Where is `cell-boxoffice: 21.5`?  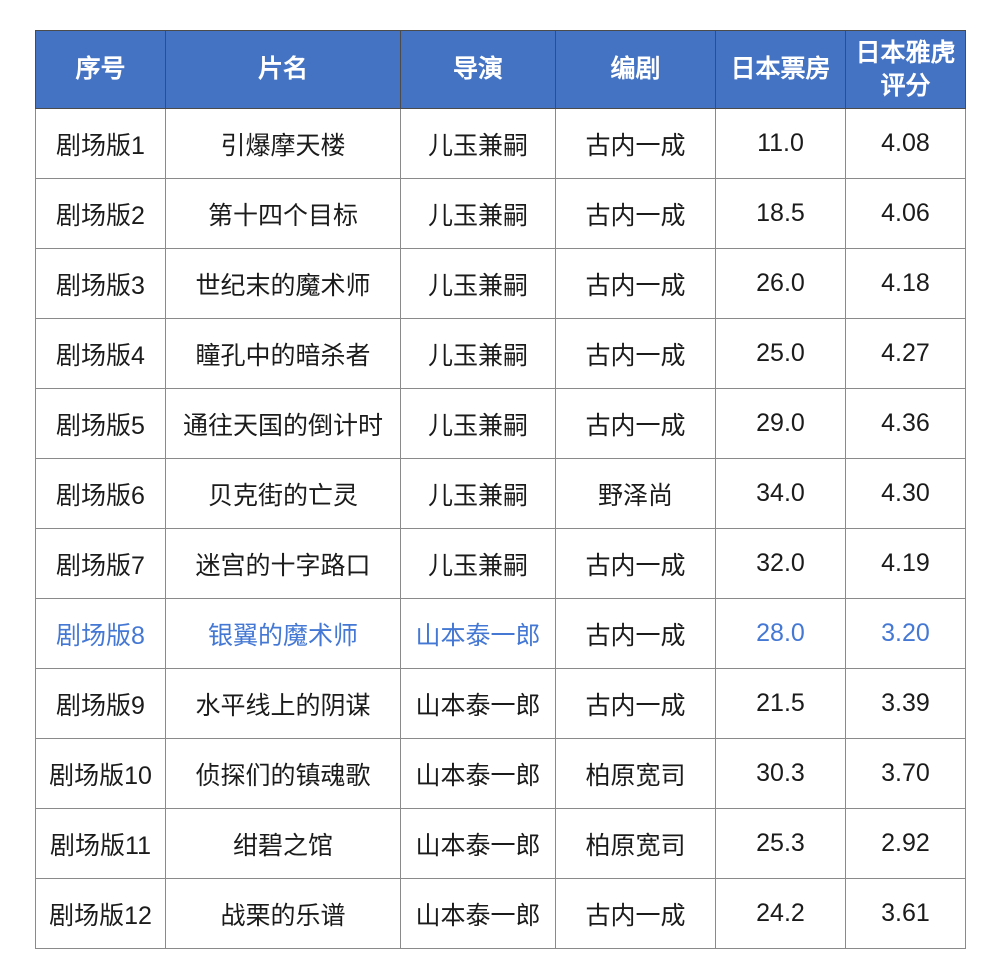 cell-boxoffice: 21.5 is located at coordinates (780, 703).